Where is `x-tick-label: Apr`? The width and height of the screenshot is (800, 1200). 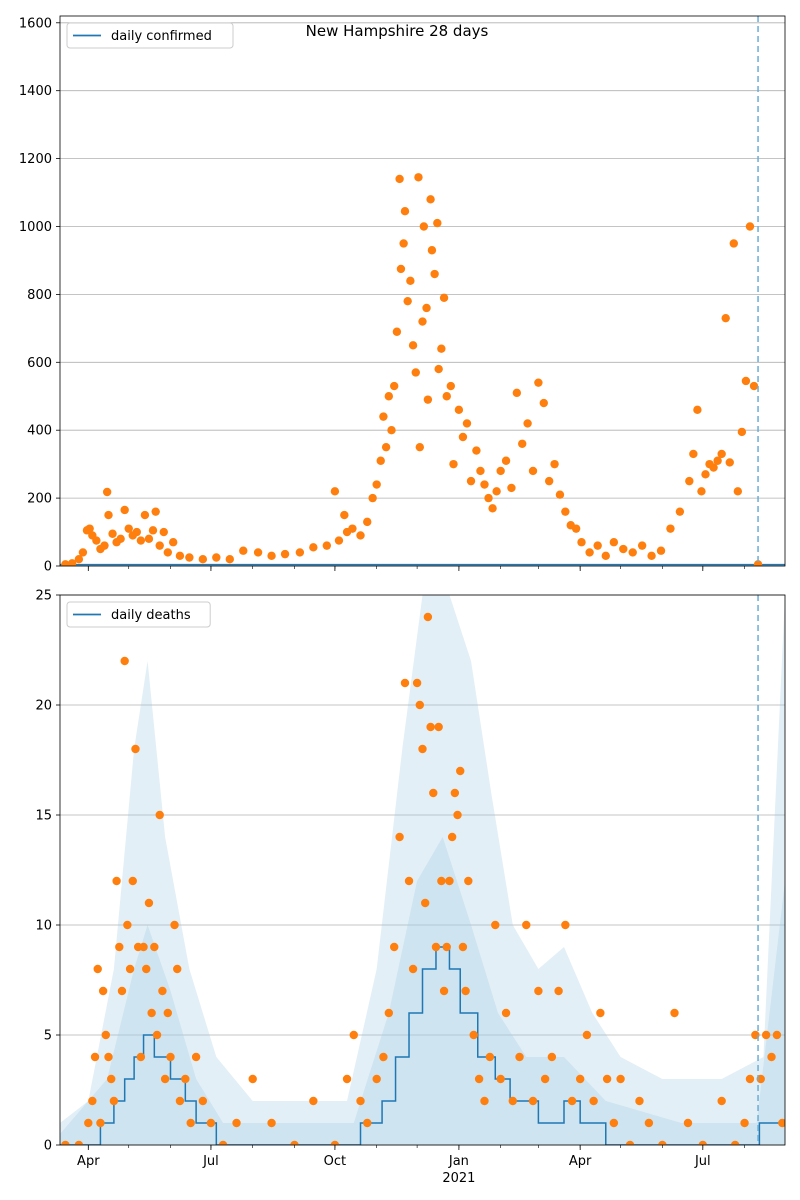
x-tick-label: Apr is located at coordinates (580, 1161).